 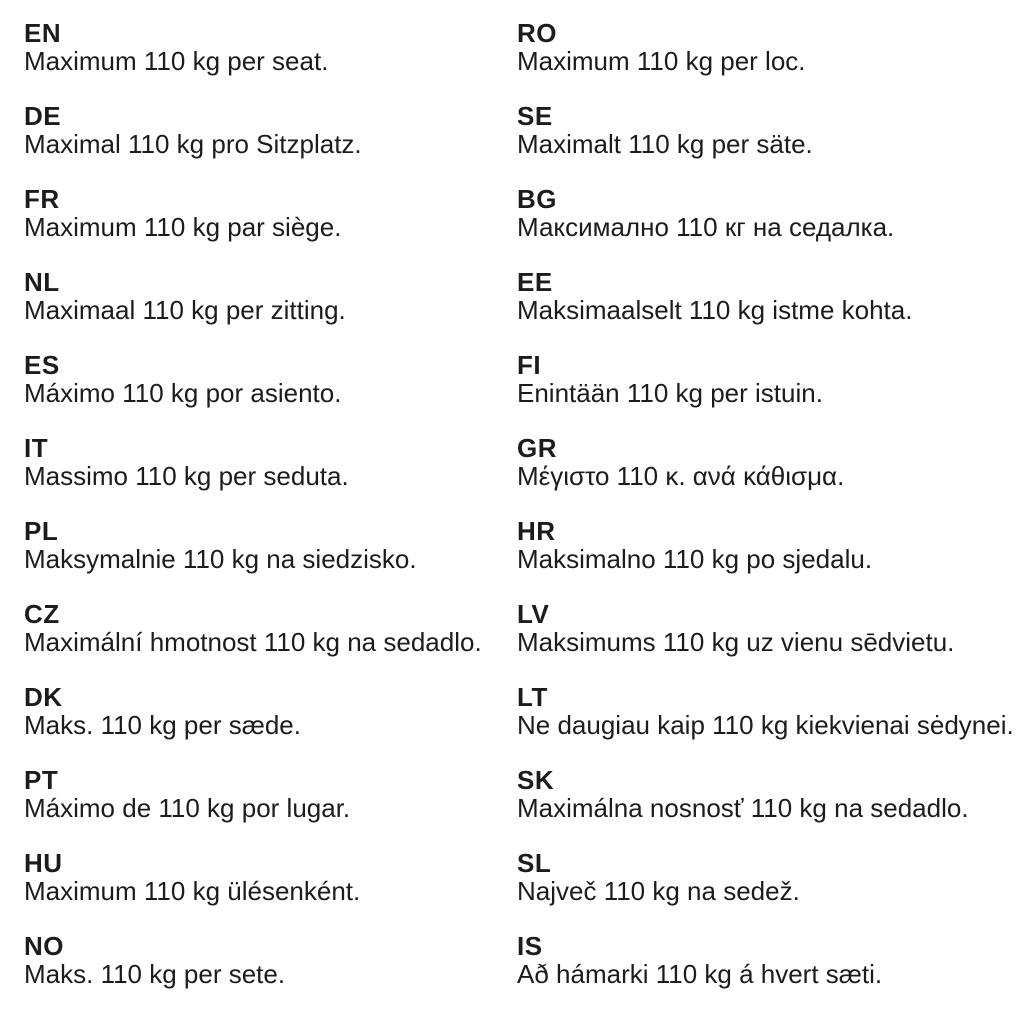 I want to click on translation-text: Maximálna nosnosť 110 kg na sedadlo., so click(x=743, y=808).